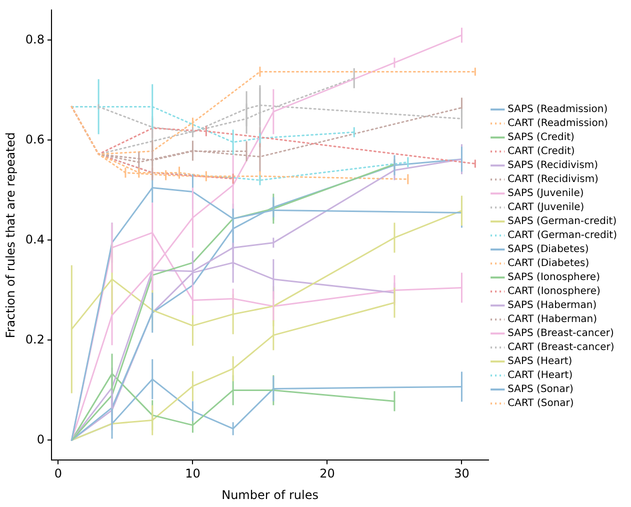  What do you see at coordinates (270, 495) in the screenshot?
I see `x-axis-title: Number of rules` at bounding box center [270, 495].